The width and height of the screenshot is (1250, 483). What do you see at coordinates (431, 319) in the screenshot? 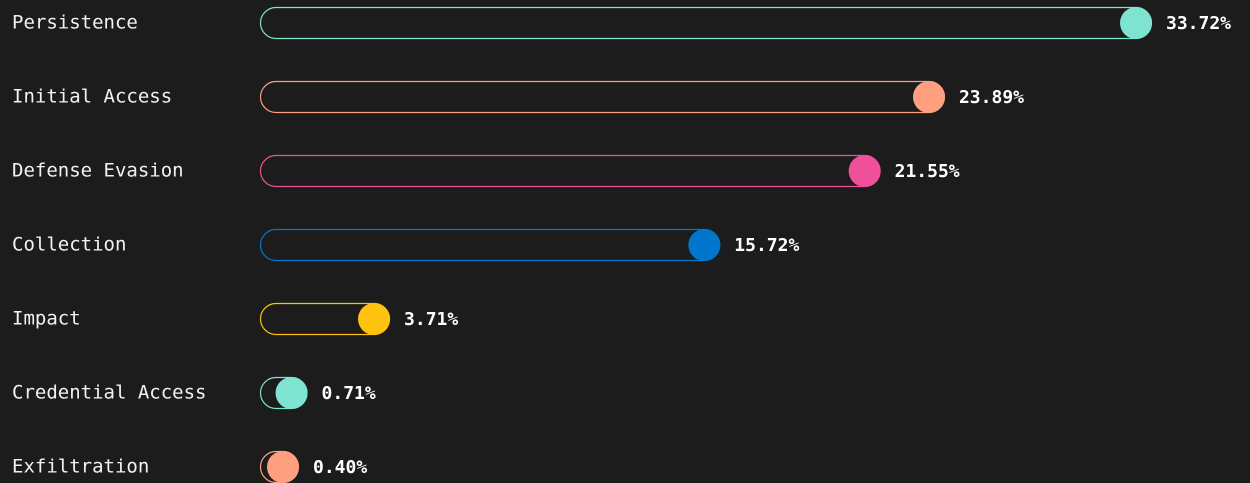
I see `value-label: 3.71%` at bounding box center [431, 319].